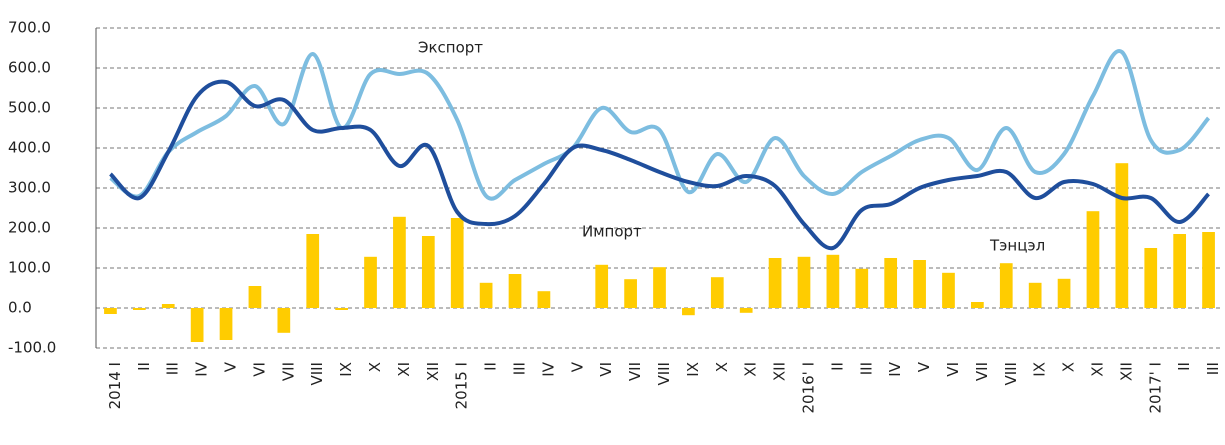 The image size is (1225, 445). I want to click on y-tick-label: 500.0, so click(29, 108).